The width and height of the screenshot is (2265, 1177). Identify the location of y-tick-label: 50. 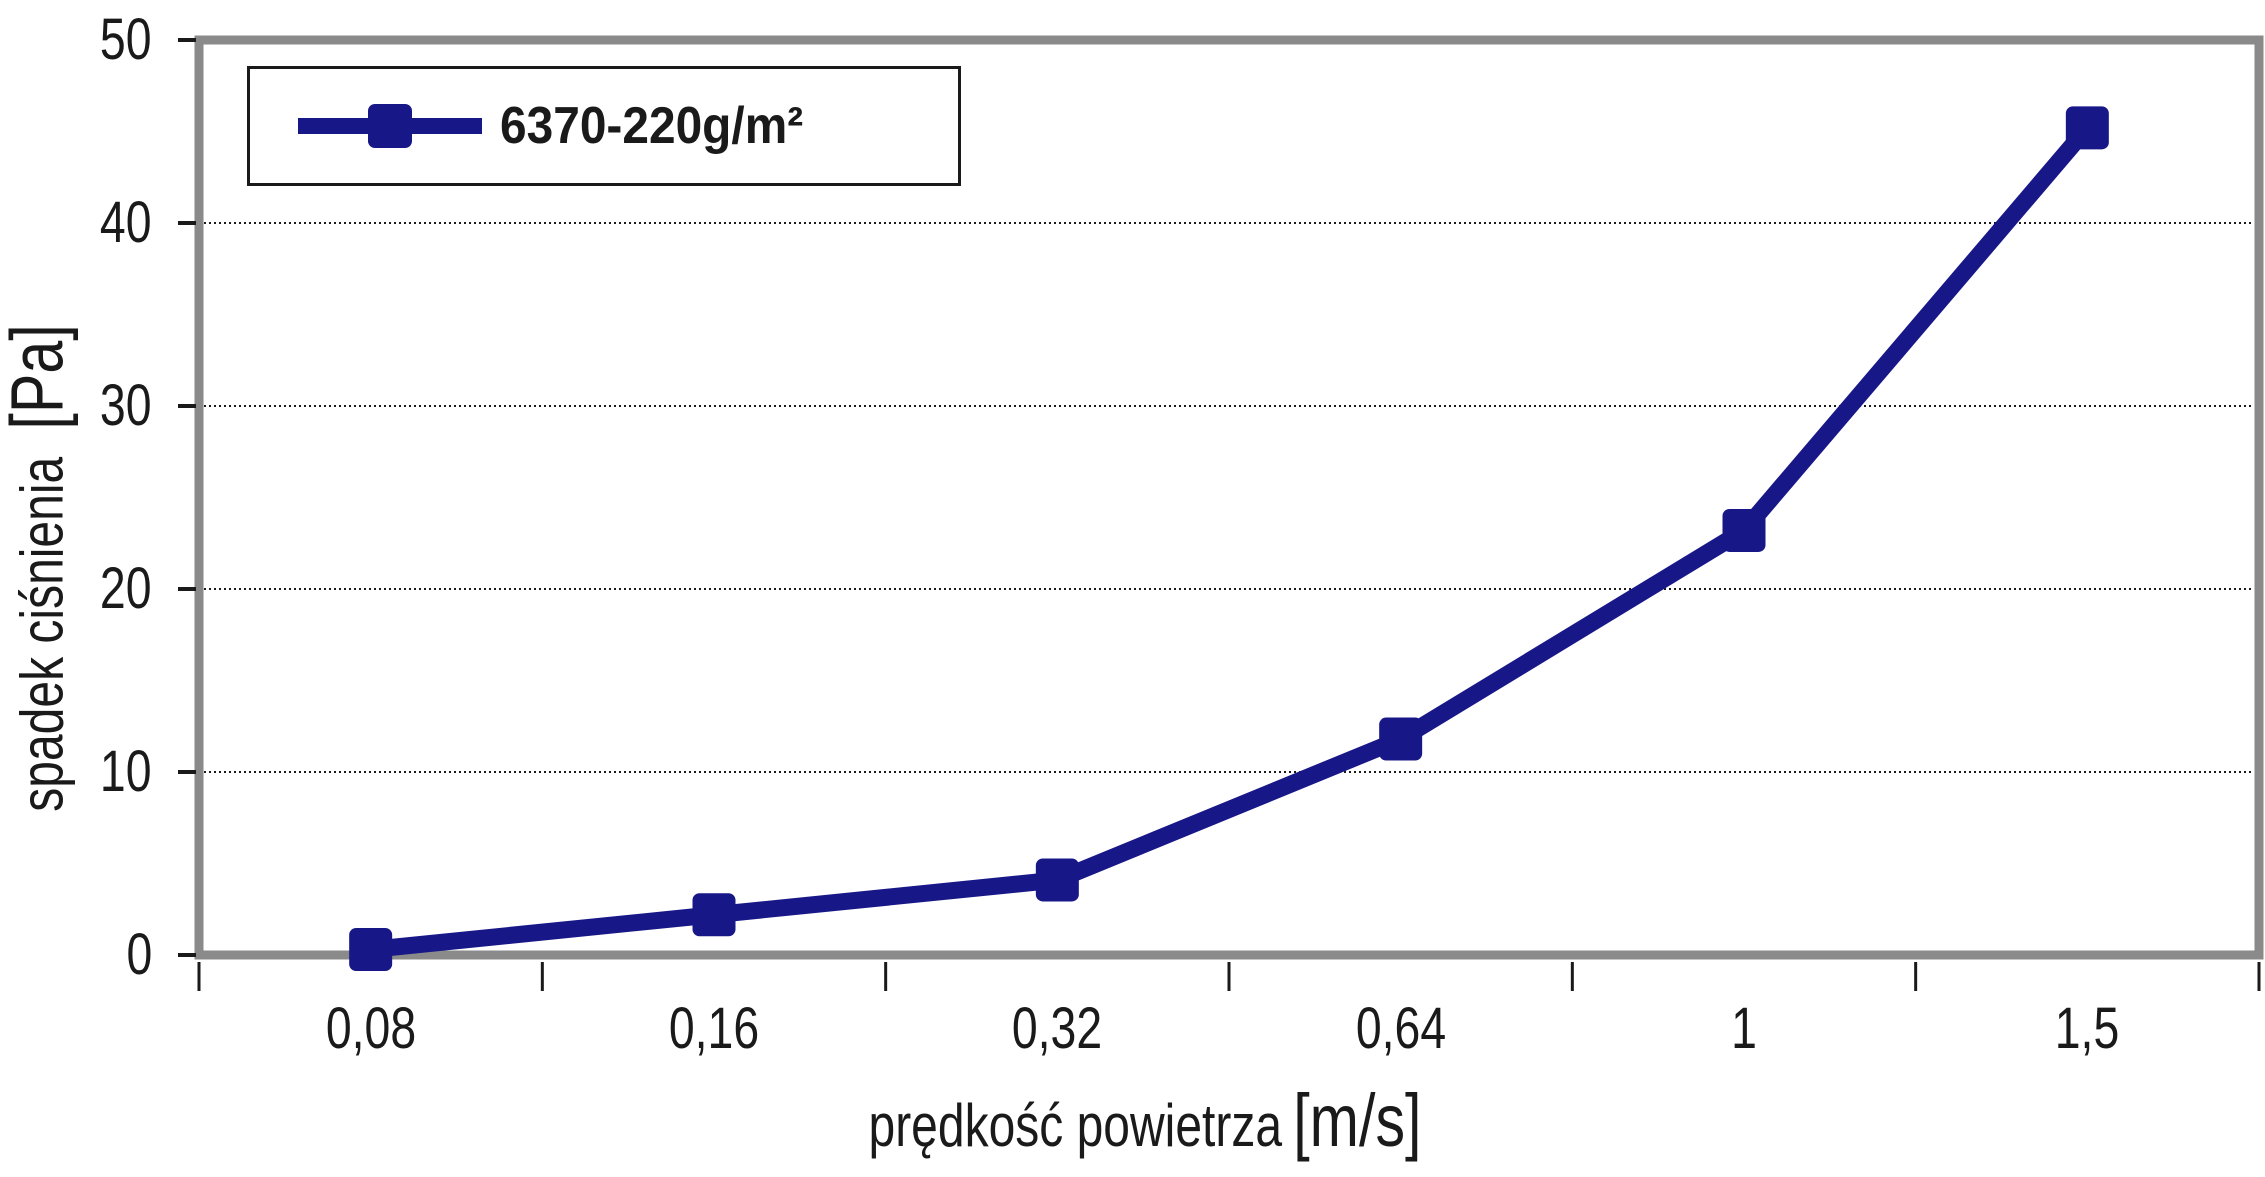
(126, 39).